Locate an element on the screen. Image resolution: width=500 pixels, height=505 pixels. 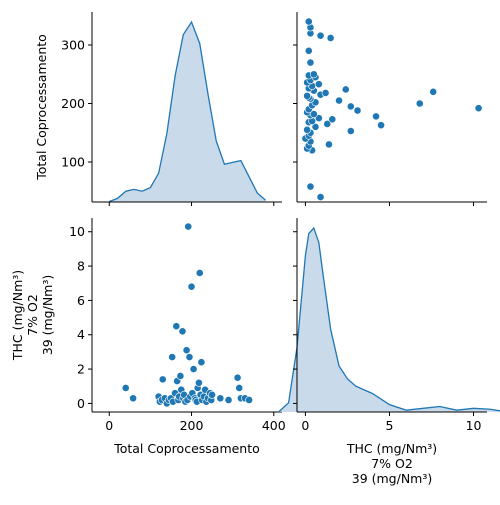
y-axis-title-thc-line-1: 7% O2 is located at coordinates (32, 315).